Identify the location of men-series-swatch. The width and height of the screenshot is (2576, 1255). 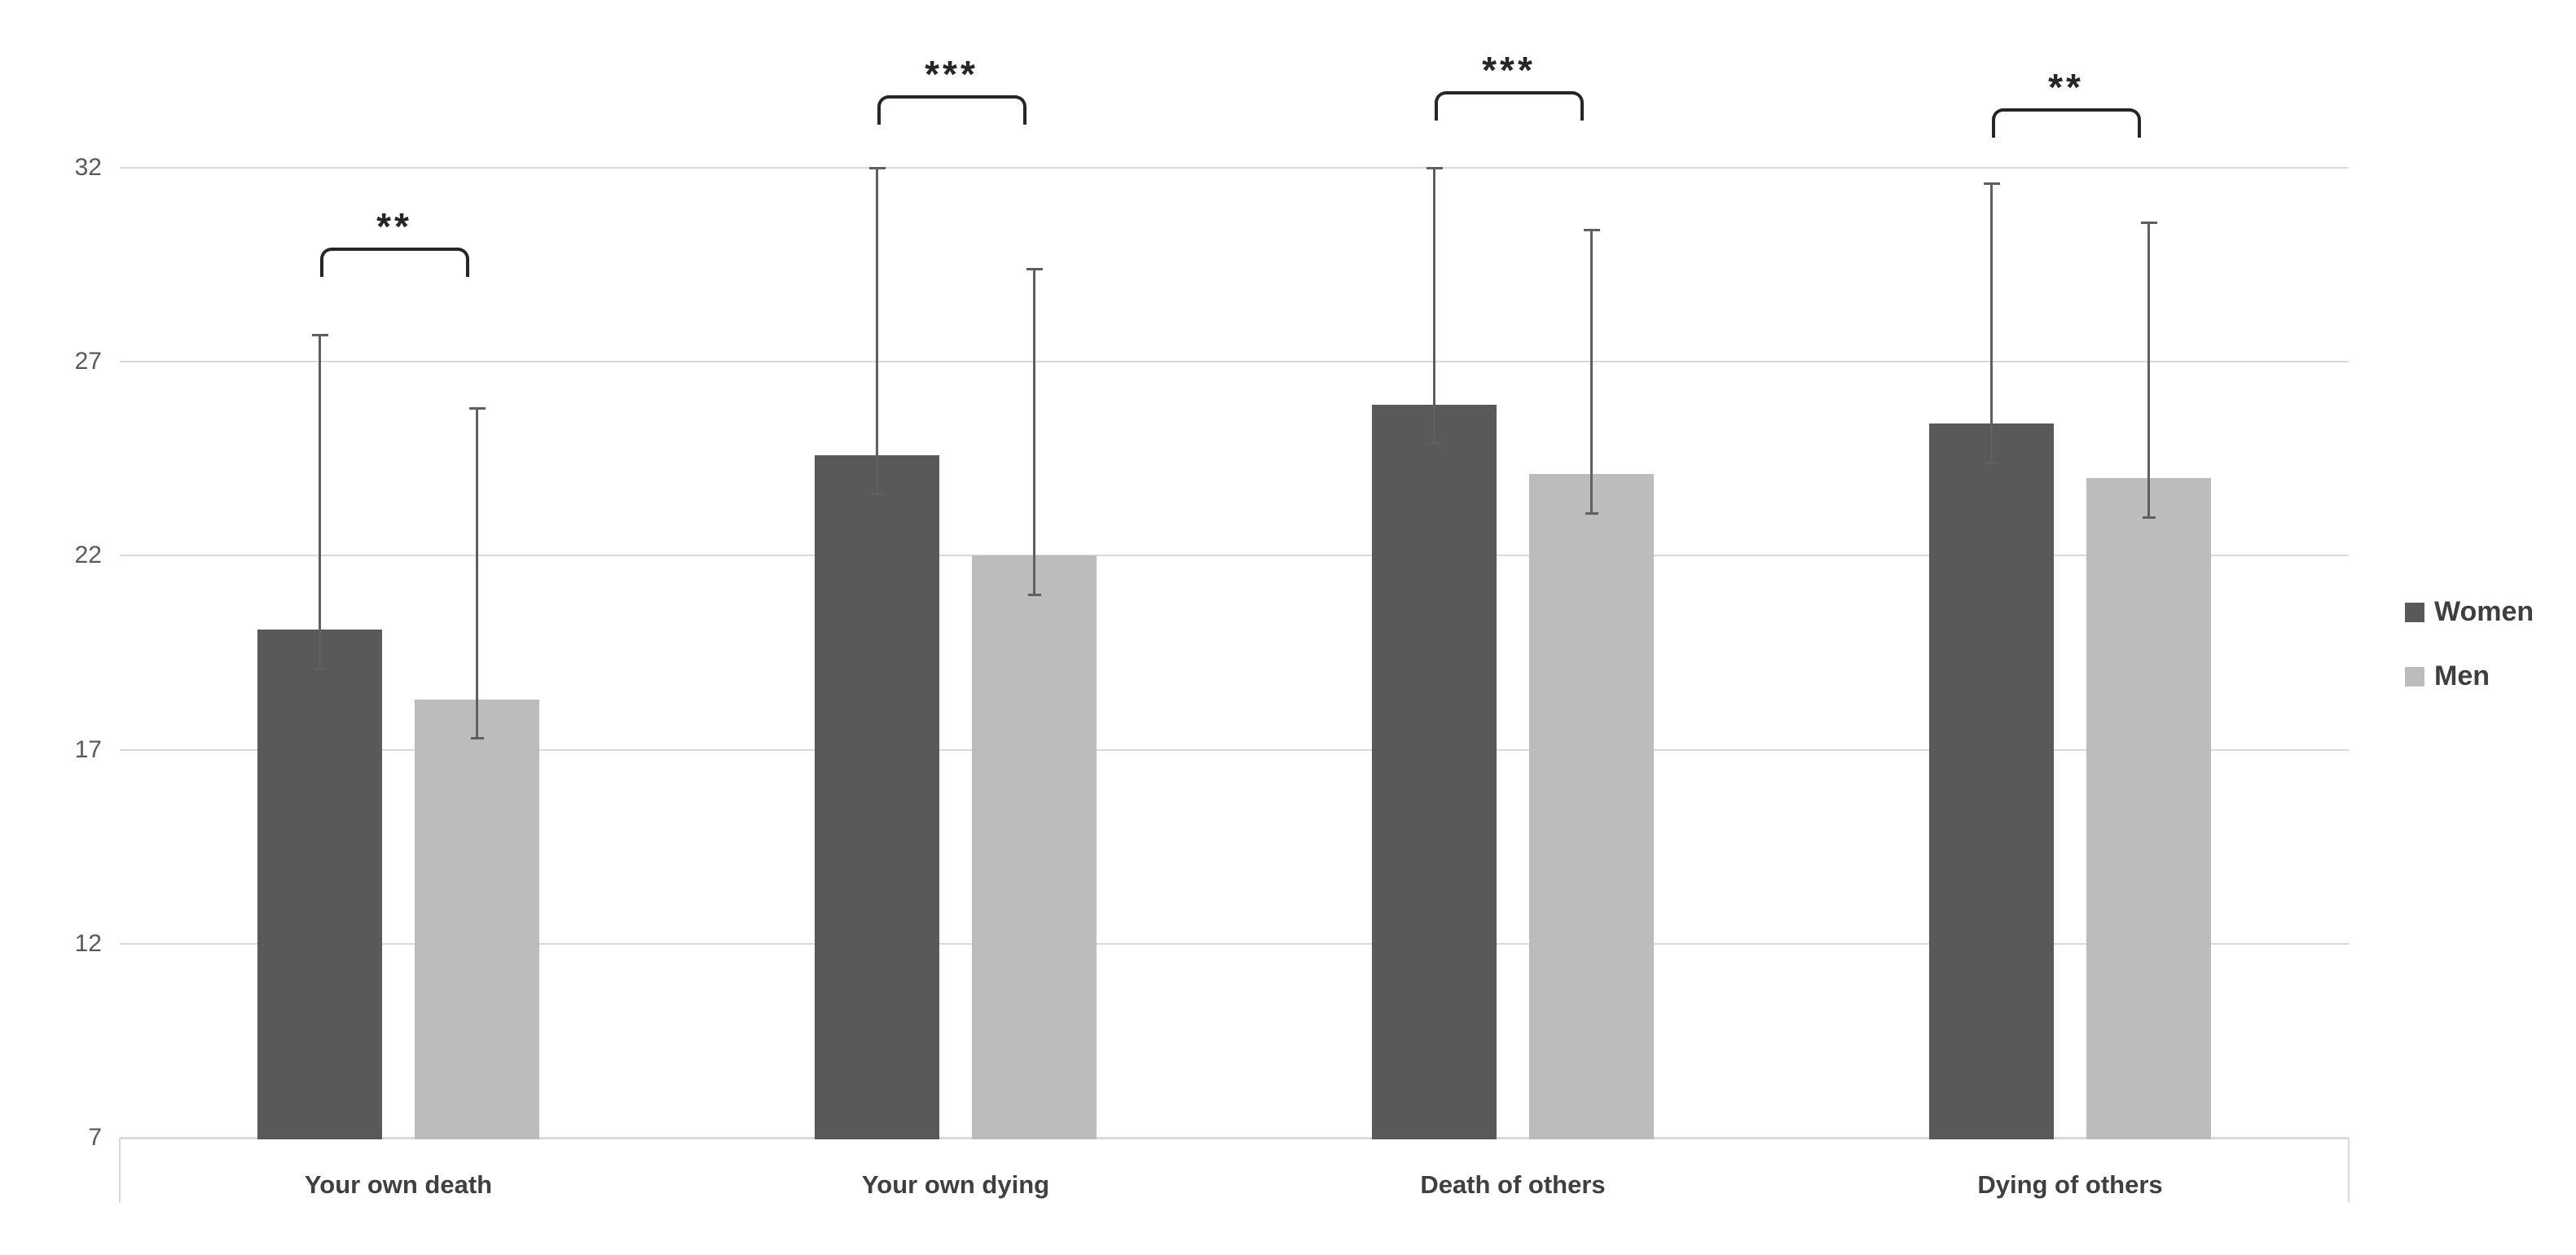
(2414, 676).